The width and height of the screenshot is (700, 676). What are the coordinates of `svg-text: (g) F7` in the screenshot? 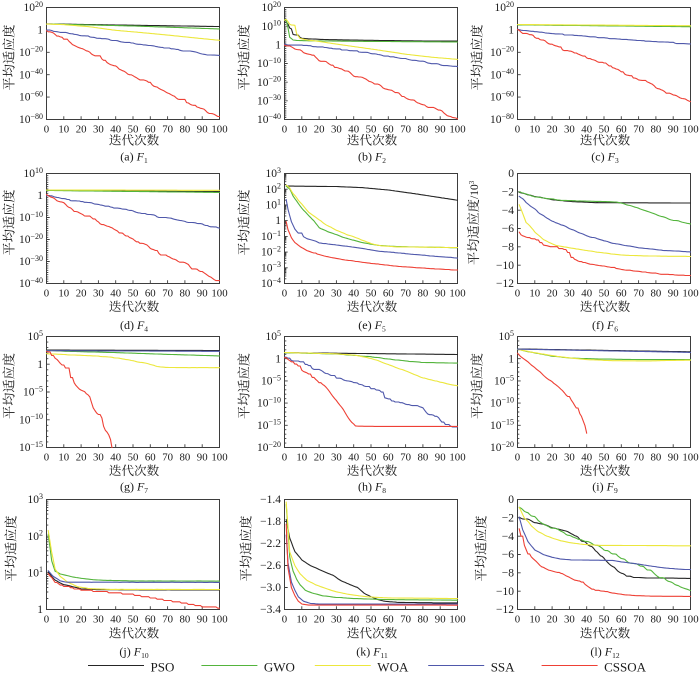 It's located at (134, 488).